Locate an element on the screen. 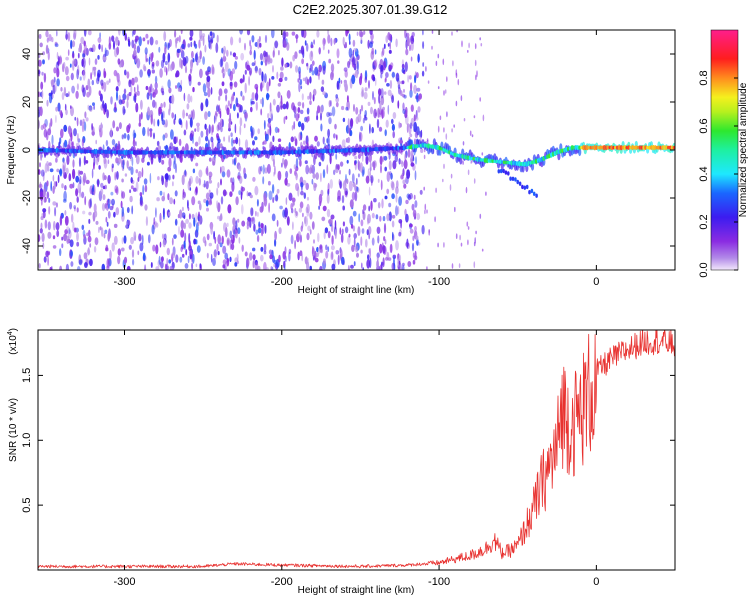 The width and height of the screenshot is (750, 600). ridge-halo is located at coordinates (523, 168).